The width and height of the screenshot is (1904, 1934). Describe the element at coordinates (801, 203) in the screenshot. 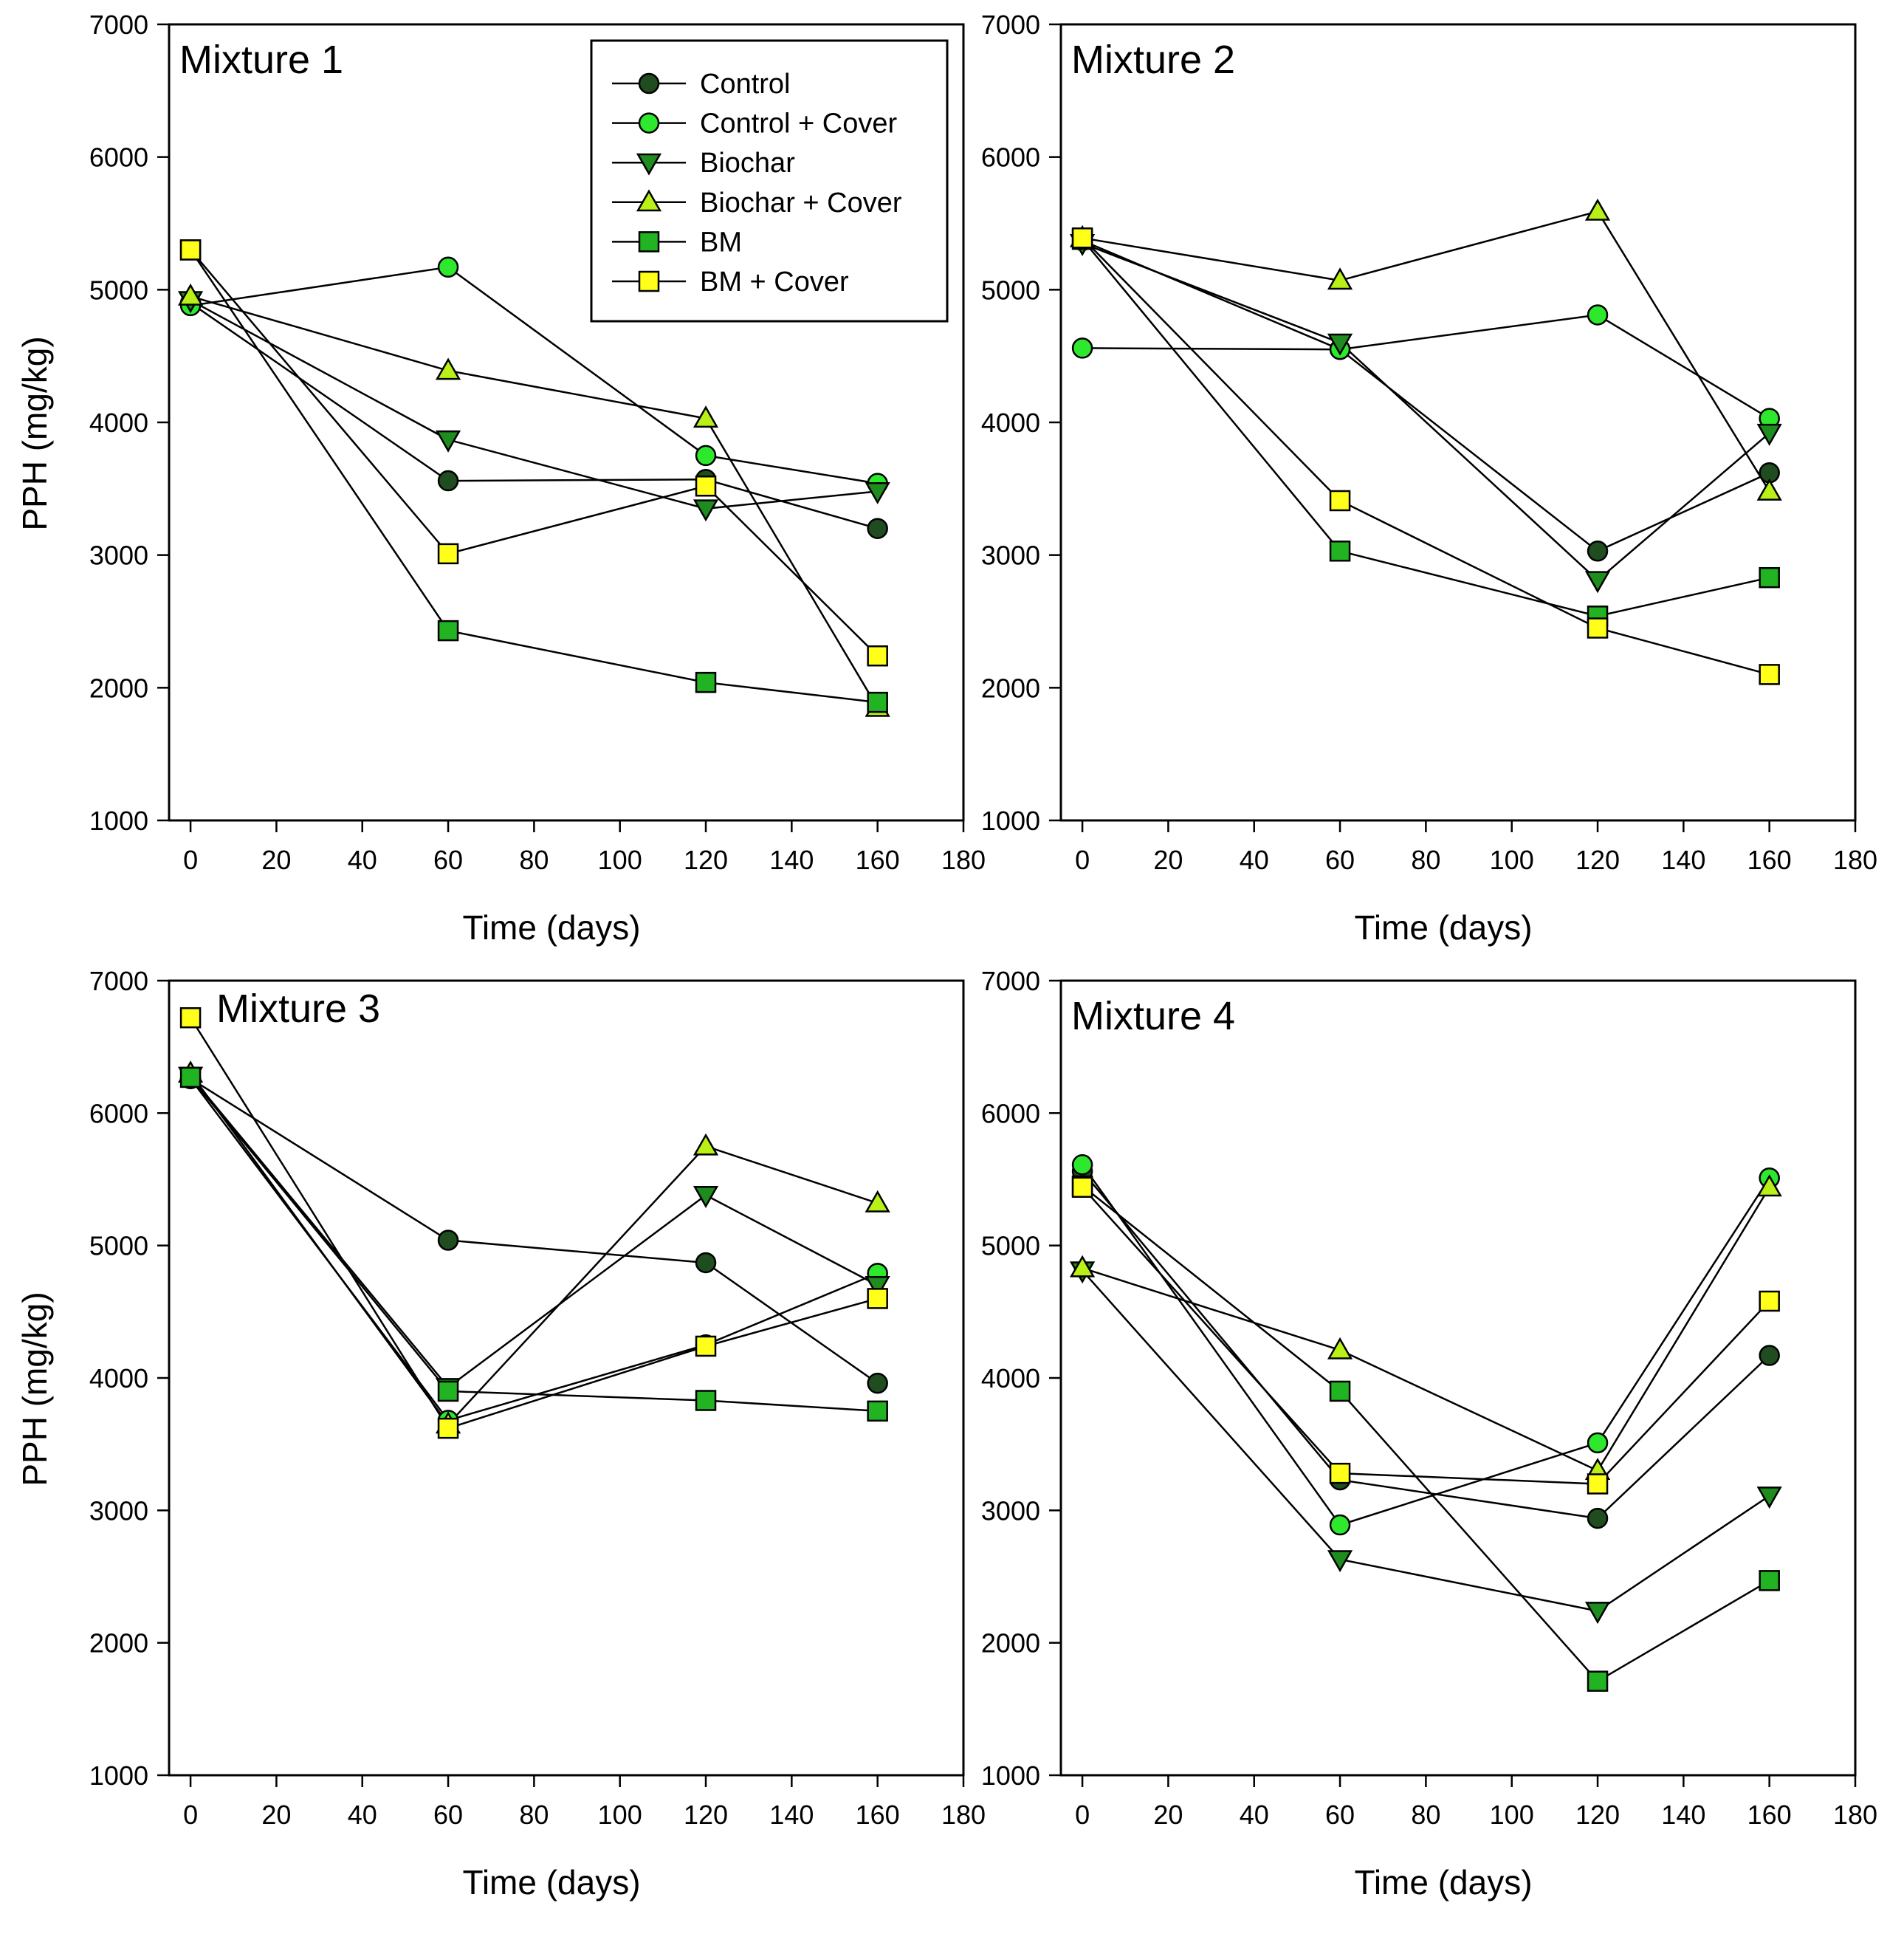

I see `legend-label: Biochar + Cover` at that location.